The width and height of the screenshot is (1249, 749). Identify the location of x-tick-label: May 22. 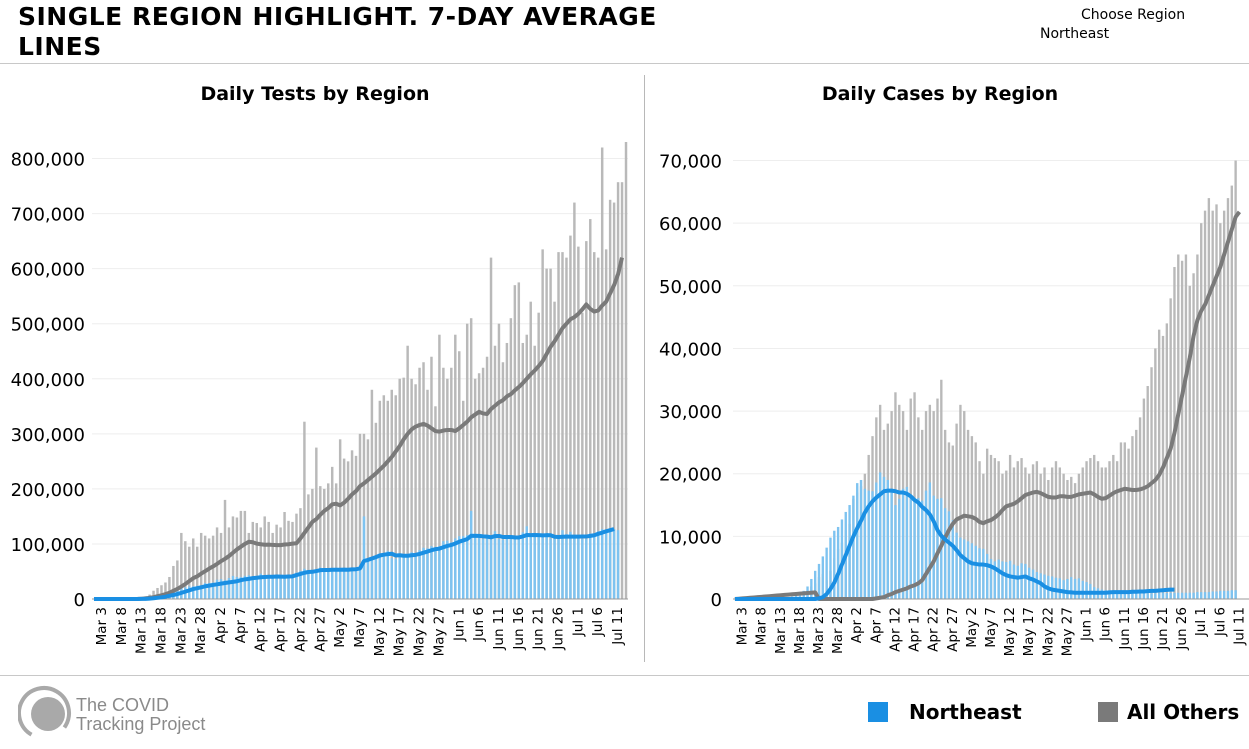
(1048, 631).